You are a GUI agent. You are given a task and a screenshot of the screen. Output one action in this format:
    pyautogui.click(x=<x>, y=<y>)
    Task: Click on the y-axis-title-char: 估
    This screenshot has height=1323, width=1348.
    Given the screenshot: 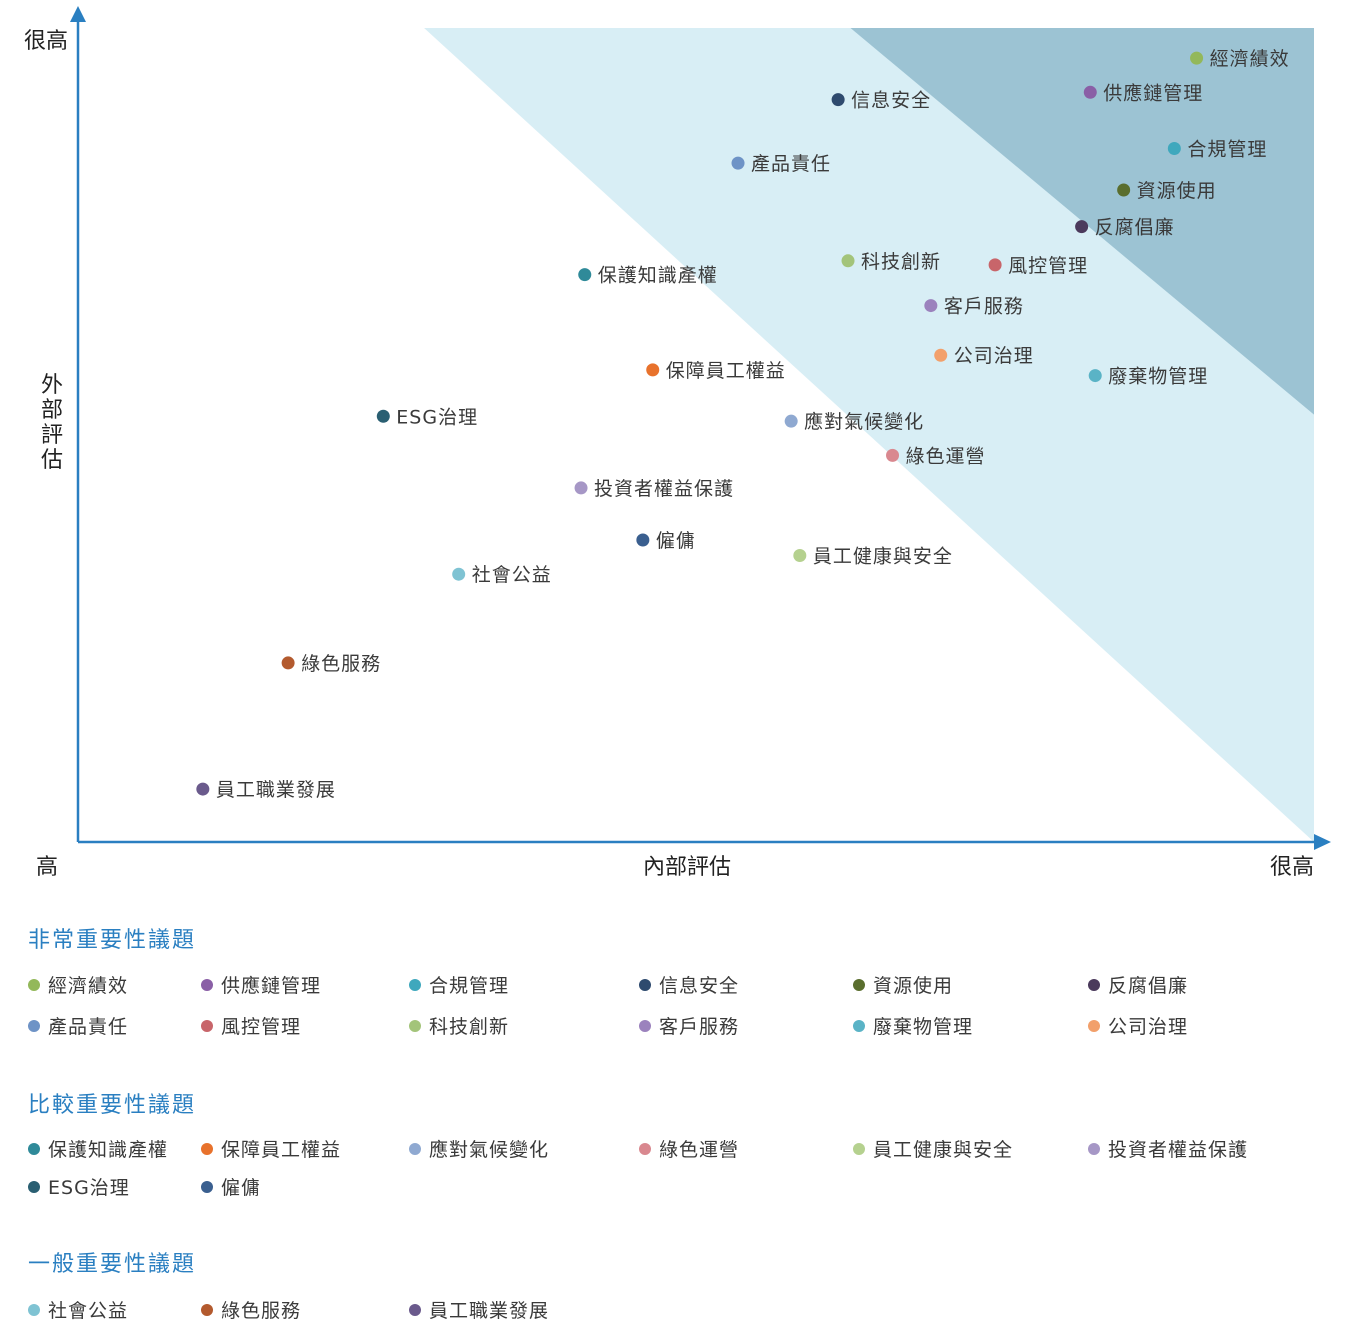 What is the action you would take?
    pyautogui.click(x=52, y=460)
    